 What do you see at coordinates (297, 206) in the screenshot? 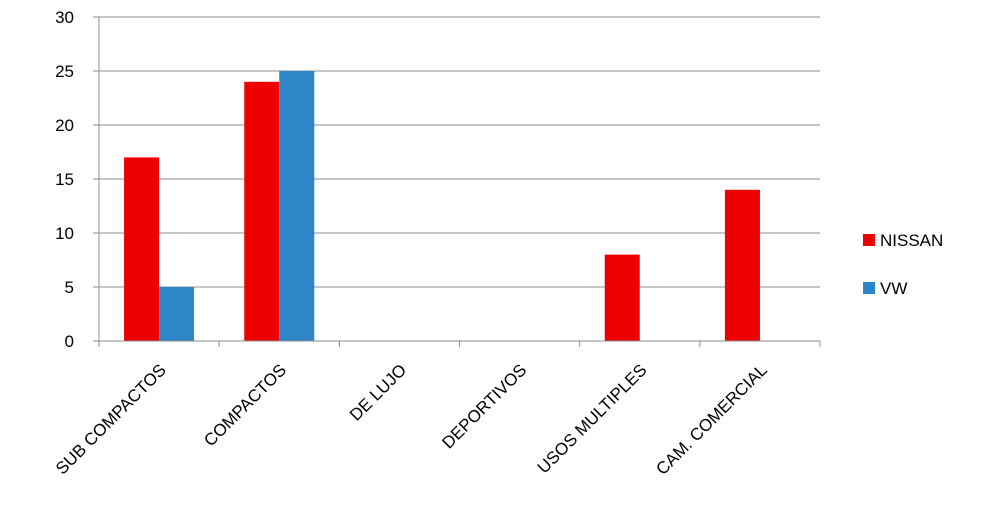
I see `bar-vw-compactos` at bounding box center [297, 206].